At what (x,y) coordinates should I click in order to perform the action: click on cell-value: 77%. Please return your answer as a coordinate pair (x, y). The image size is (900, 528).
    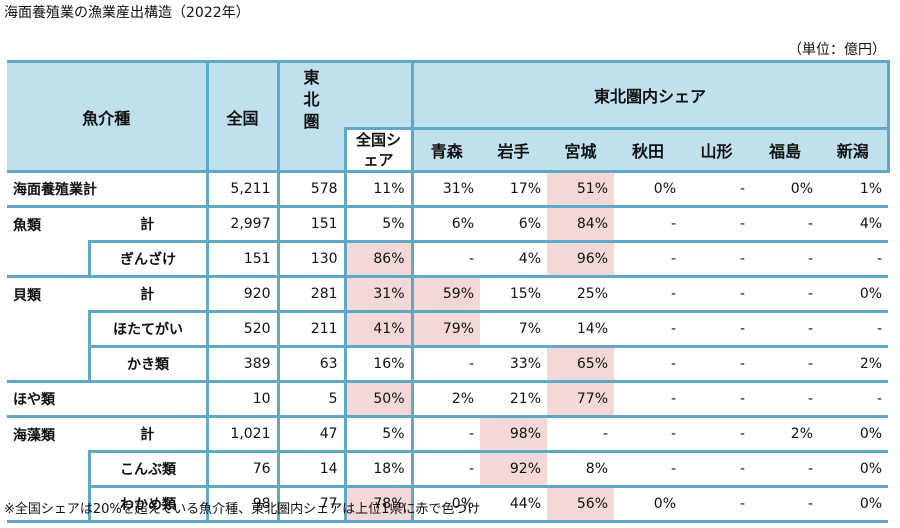
    Looking at the image, I should click on (581, 399).